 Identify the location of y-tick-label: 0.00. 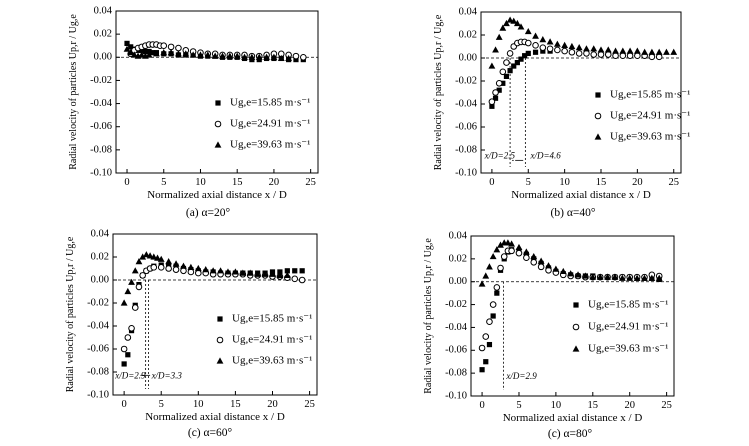
(103, 57).